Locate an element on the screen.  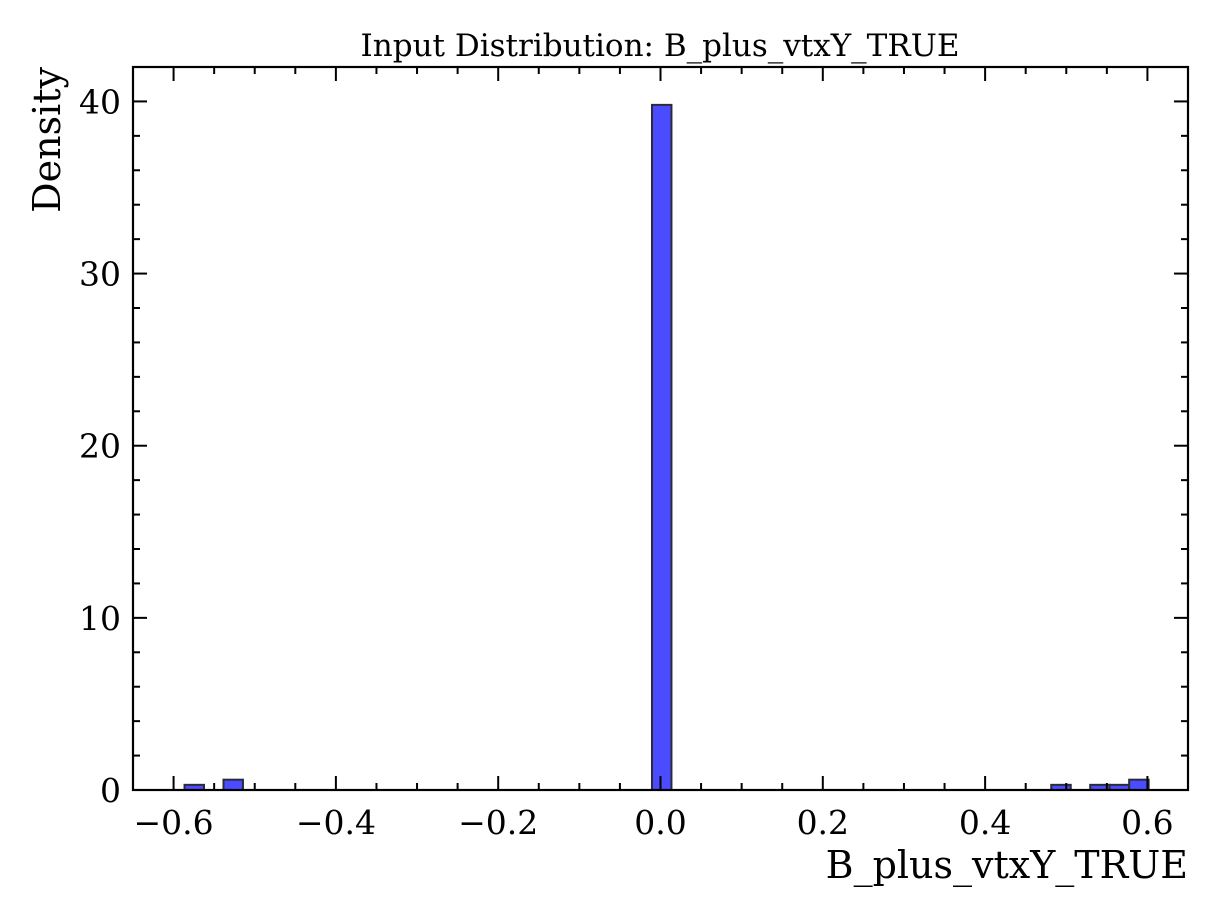
y-tick-label: 20 is located at coordinates (100, 446).